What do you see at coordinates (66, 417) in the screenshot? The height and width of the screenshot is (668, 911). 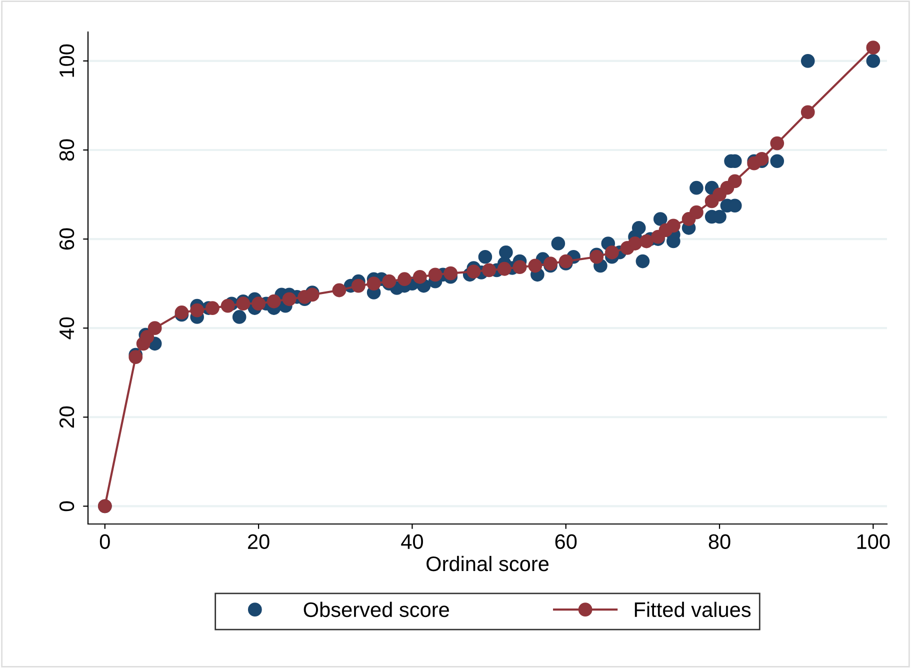 I see `y-tick-label: 20` at bounding box center [66, 417].